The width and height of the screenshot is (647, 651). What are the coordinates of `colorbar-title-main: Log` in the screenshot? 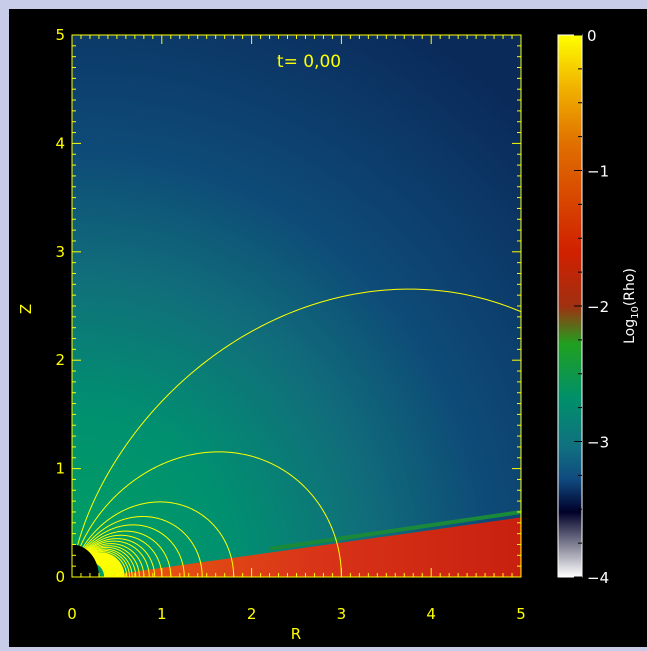 It's located at (630, 331).